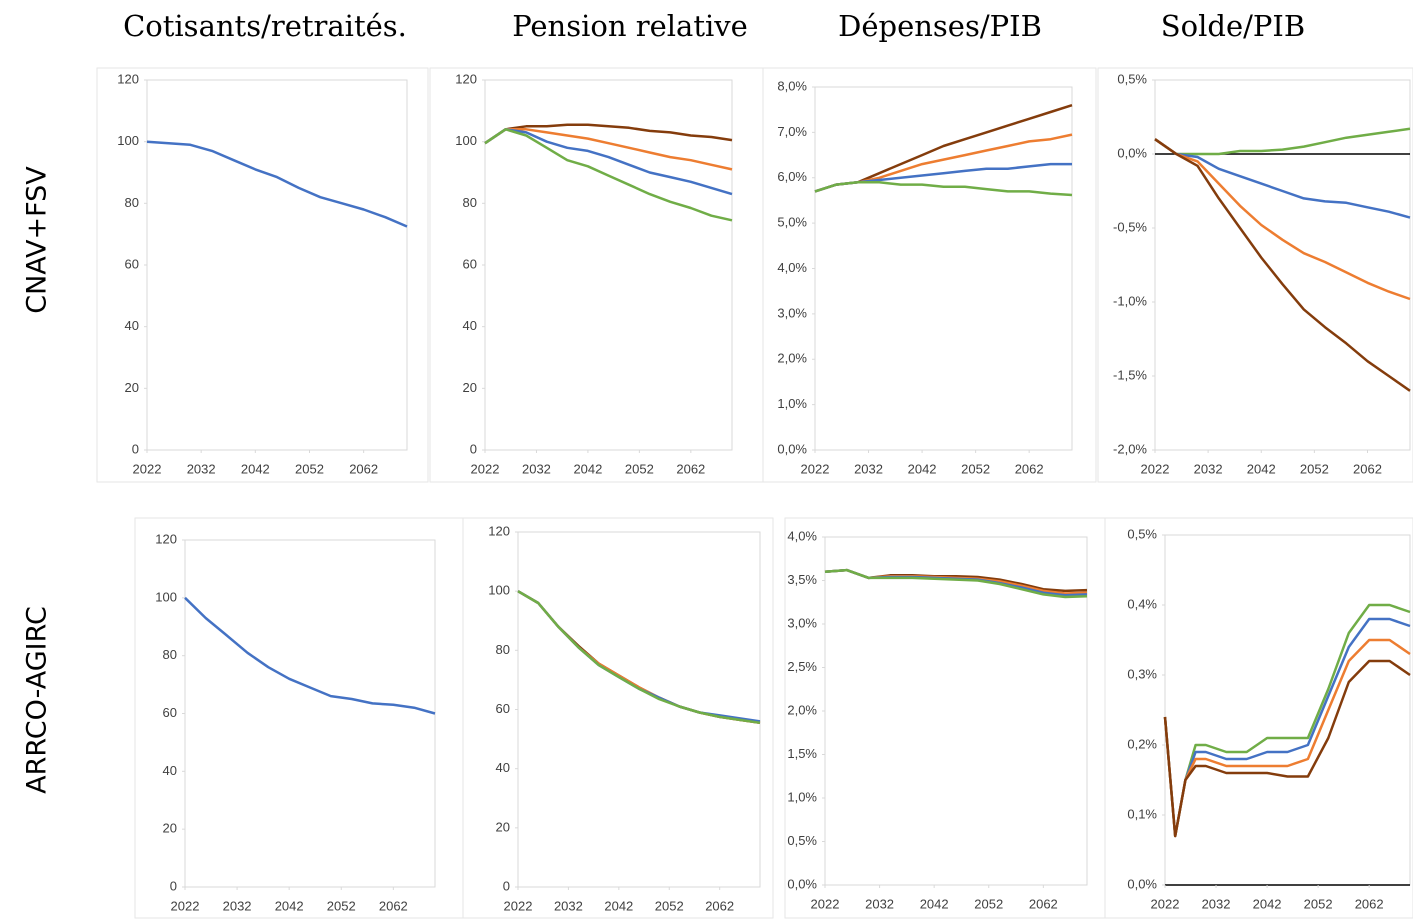 This screenshot has height=920, width=1413. What do you see at coordinates (265, 26) in the screenshot?
I see `column-title: Cotisants/retraités.` at bounding box center [265, 26].